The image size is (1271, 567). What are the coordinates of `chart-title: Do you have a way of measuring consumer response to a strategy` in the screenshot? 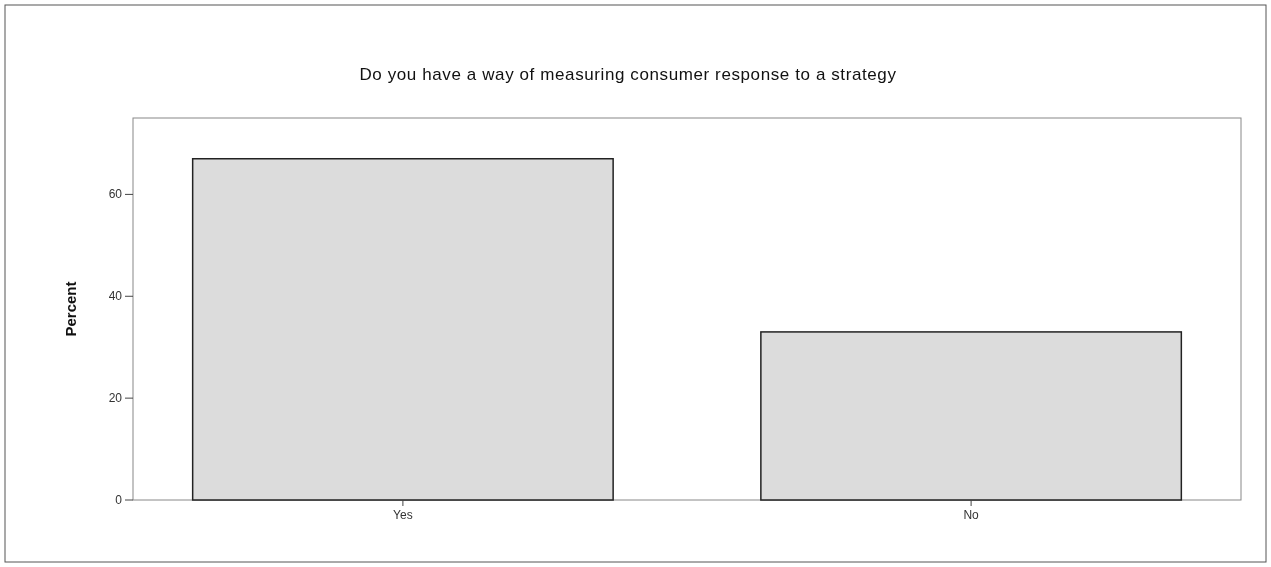 It's located at (628, 74).